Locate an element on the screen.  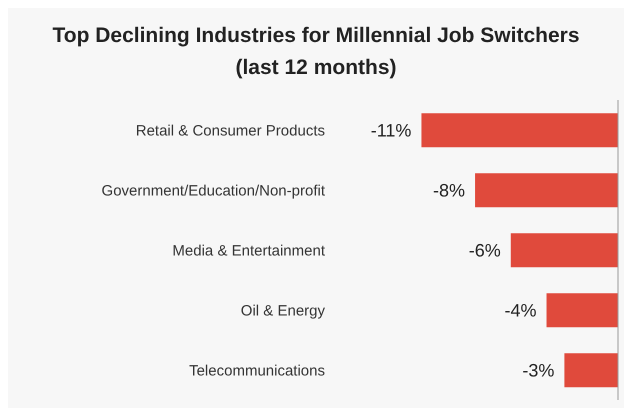
data-label: -4% is located at coordinates (520, 310).